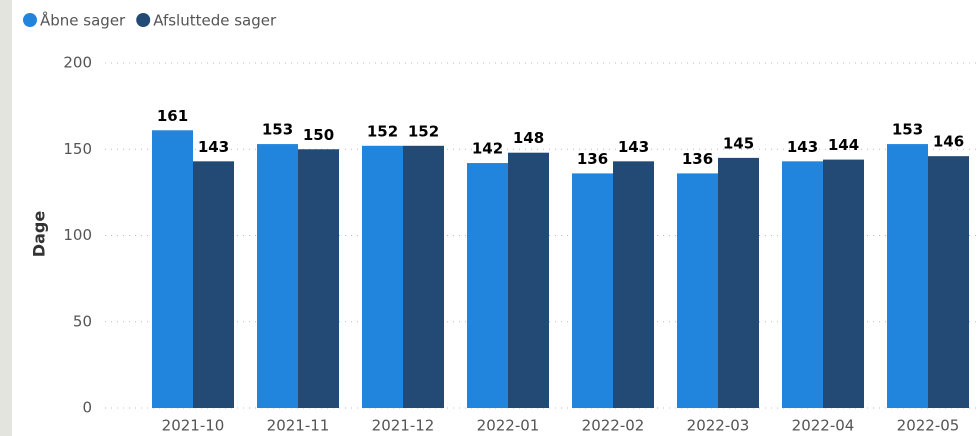 This screenshot has width=979, height=436. What do you see at coordinates (215, 21) in the screenshot?
I see `legend-label: Afsluttede sager` at bounding box center [215, 21].